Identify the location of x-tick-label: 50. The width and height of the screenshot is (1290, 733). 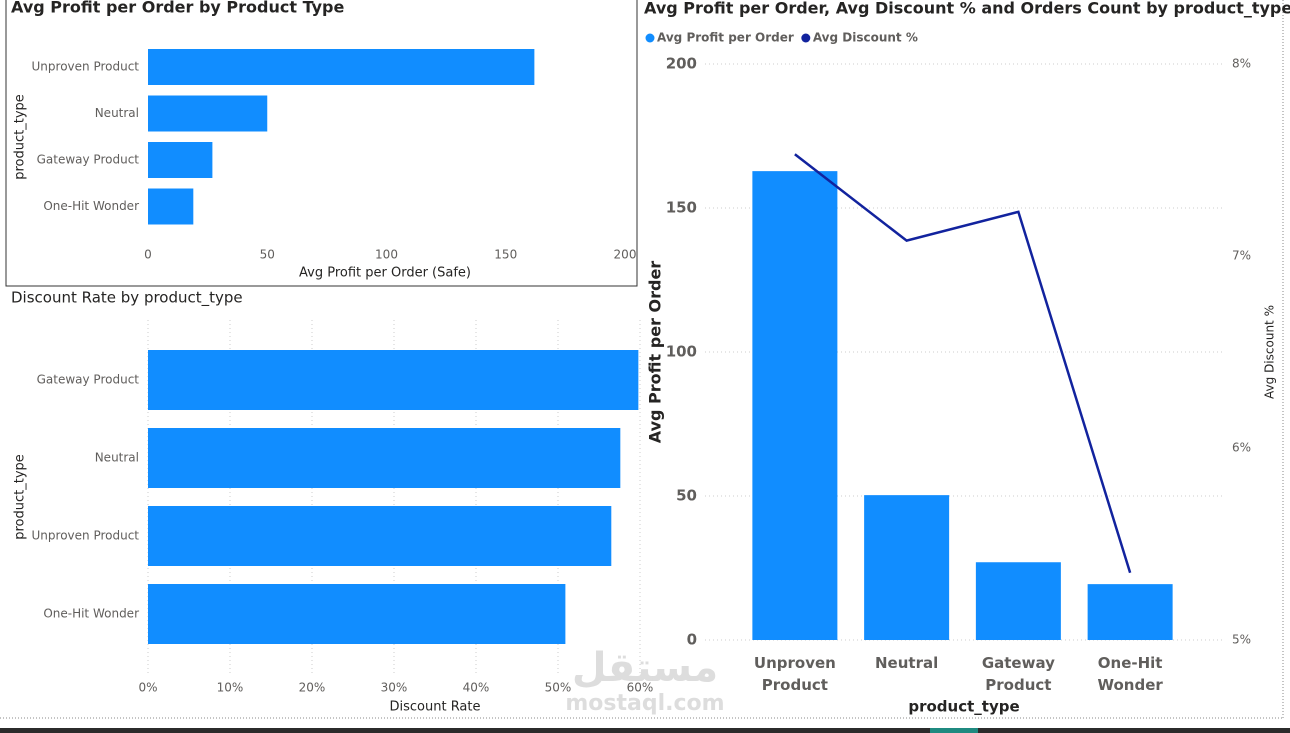
(267, 255).